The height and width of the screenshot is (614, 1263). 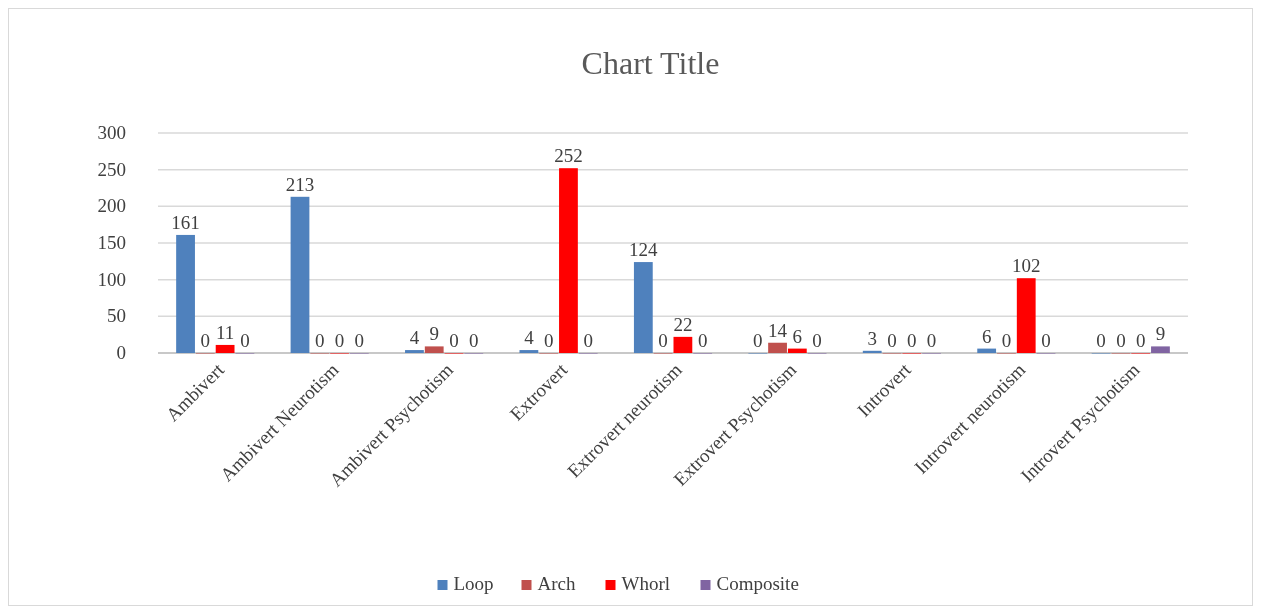 What do you see at coordinates (225, 332) in the screenshot?
I see `data-label: 11` at bounding box center [225, 332].